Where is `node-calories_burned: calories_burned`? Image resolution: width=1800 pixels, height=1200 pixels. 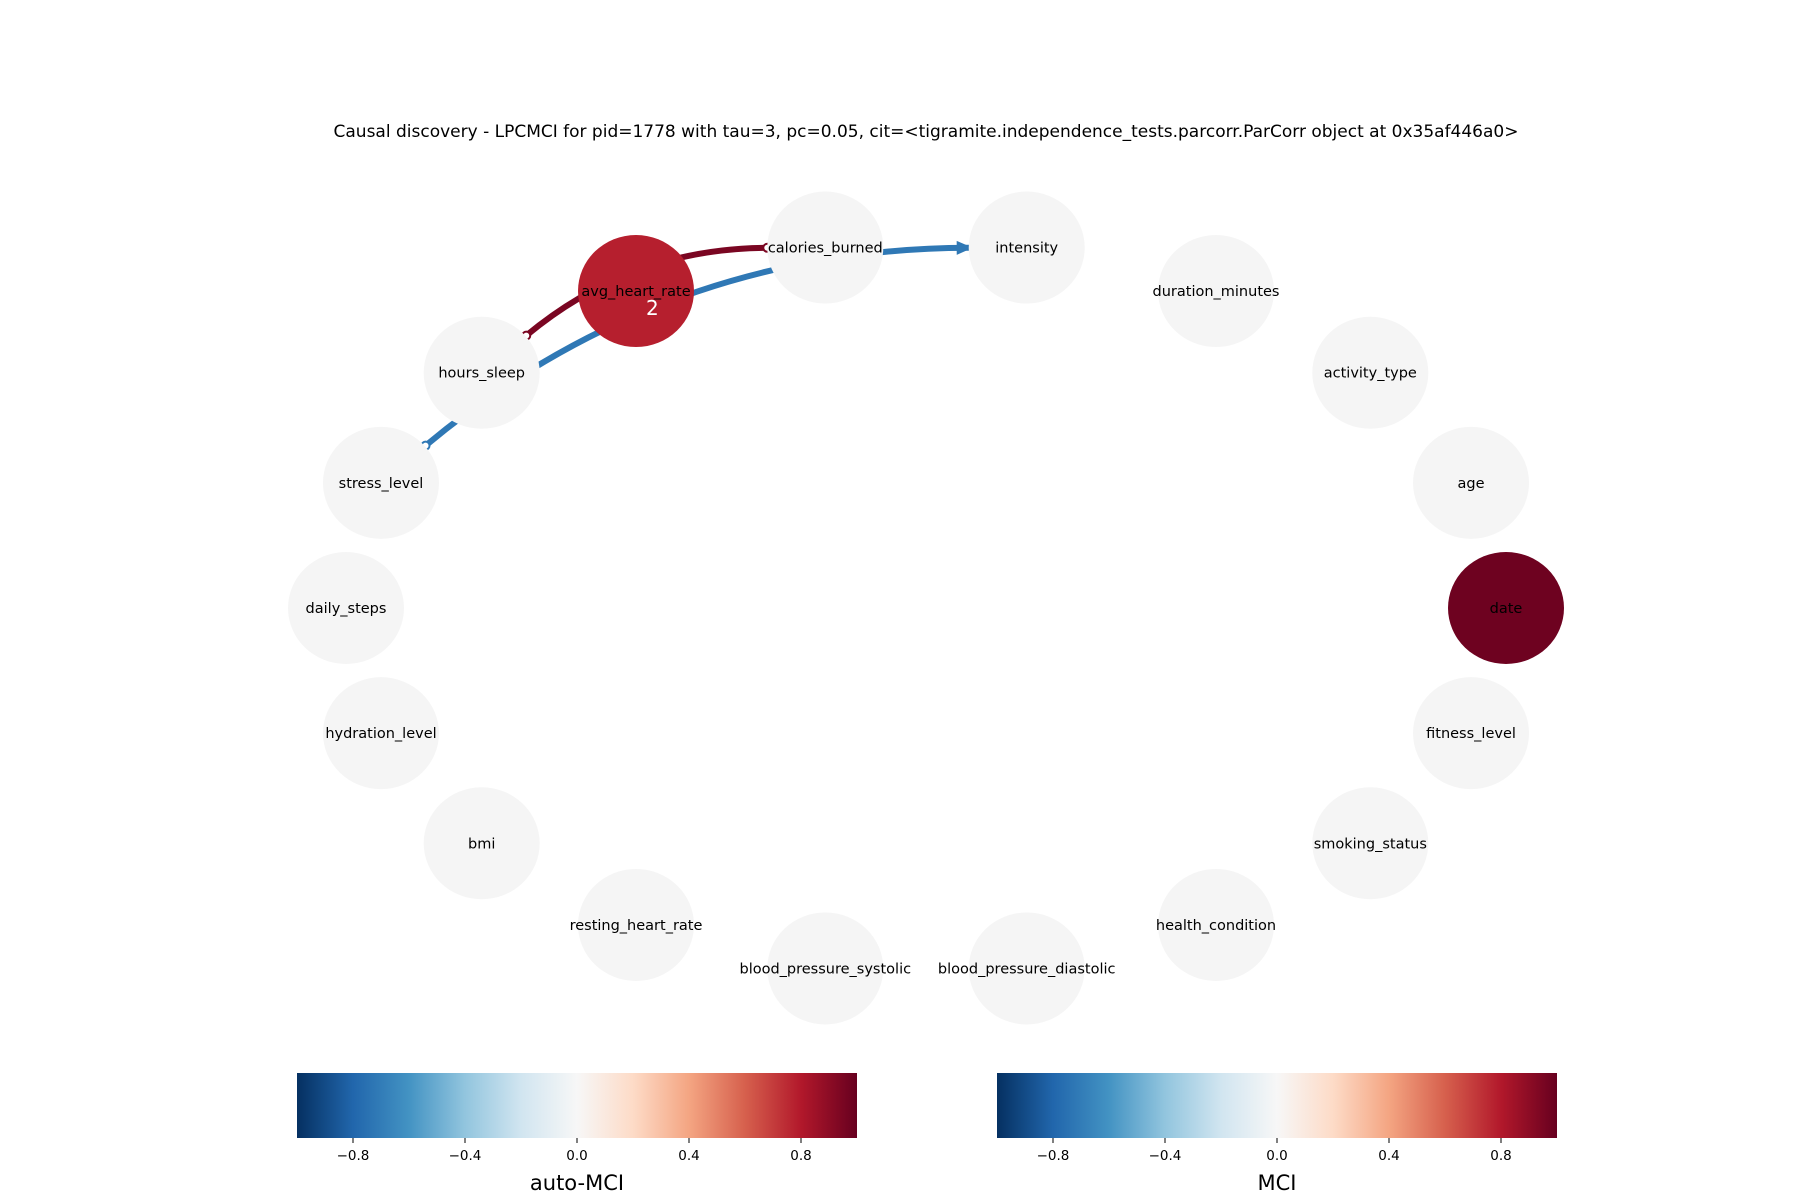 node-calories_burned: calories_burned is located at coordinates (825, 247).